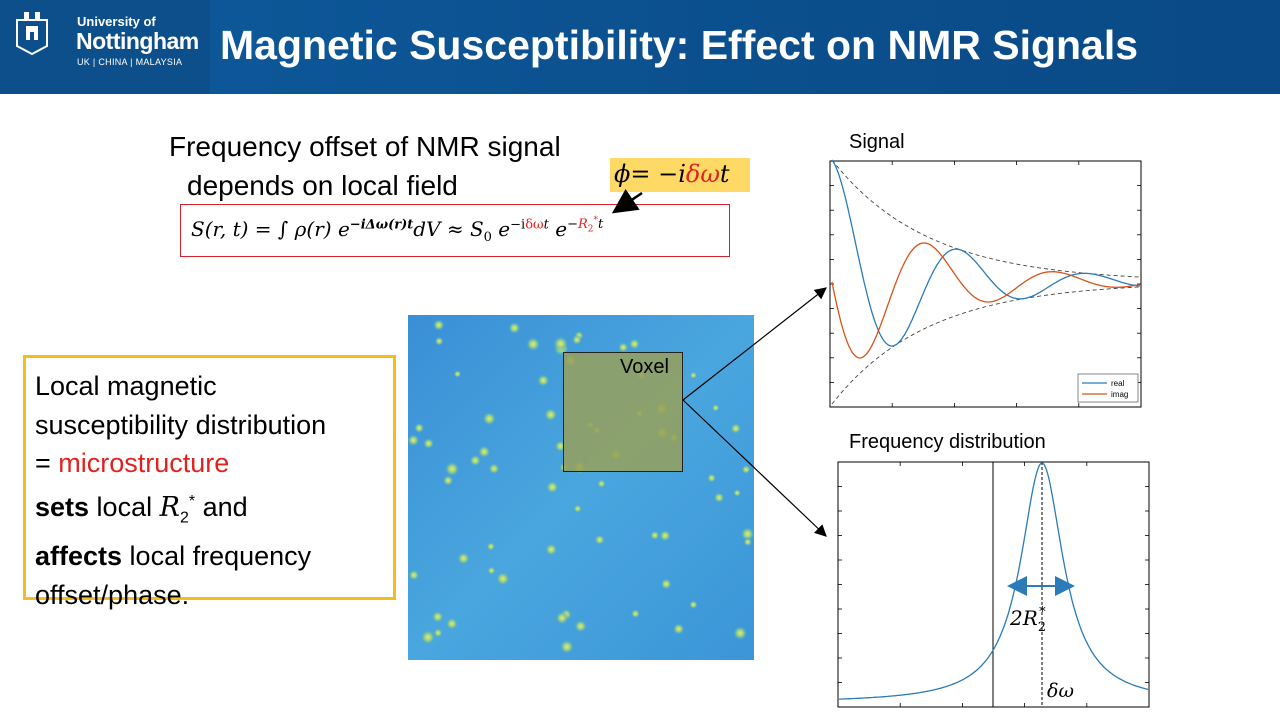 Image resolution: width=1280 pixels, height=720 pixels. I want to click on info-line5b: local frequency, so click(217, 556).